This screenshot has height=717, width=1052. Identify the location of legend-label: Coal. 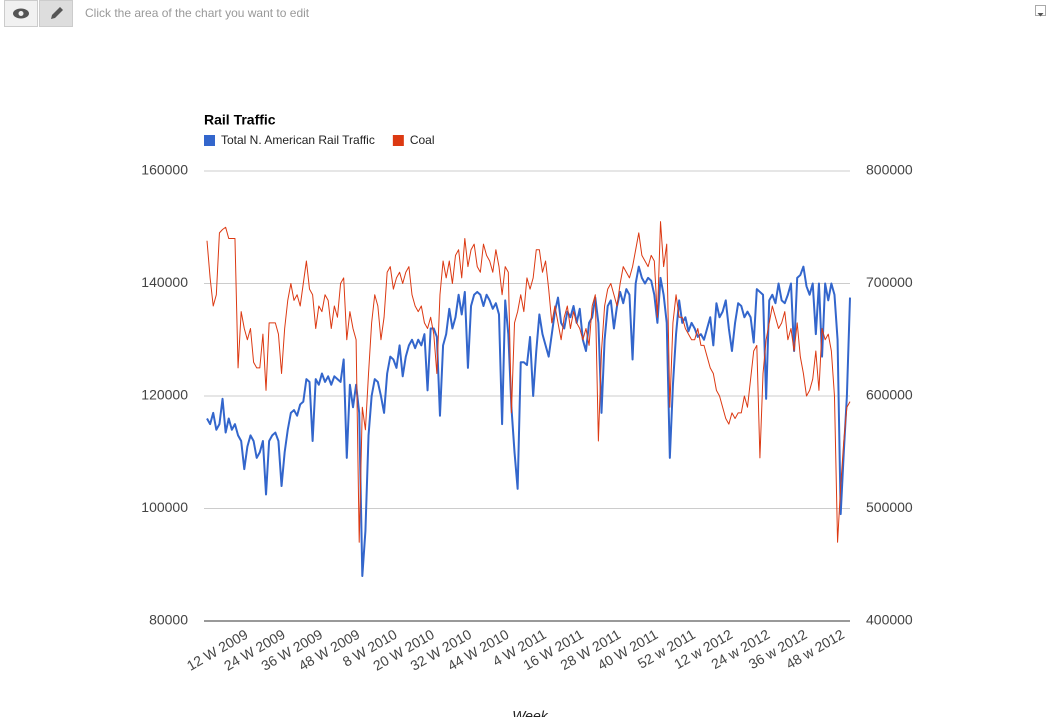
(422, 140).